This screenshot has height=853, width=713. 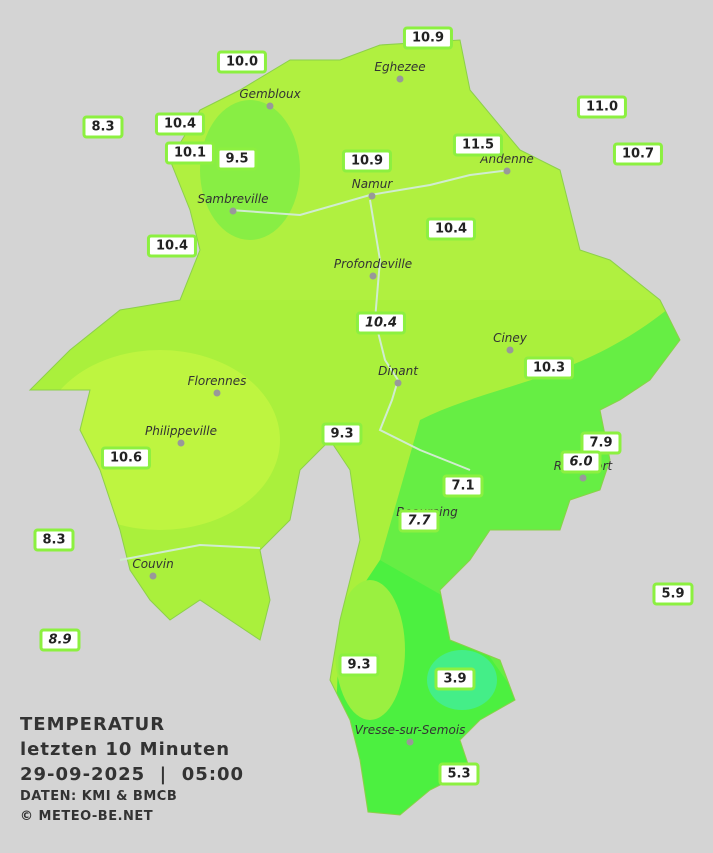 What do you see at coordinates (190, 153) in the screenshot?
I see `station-value: 10.1` at bounding box center [190, 153].